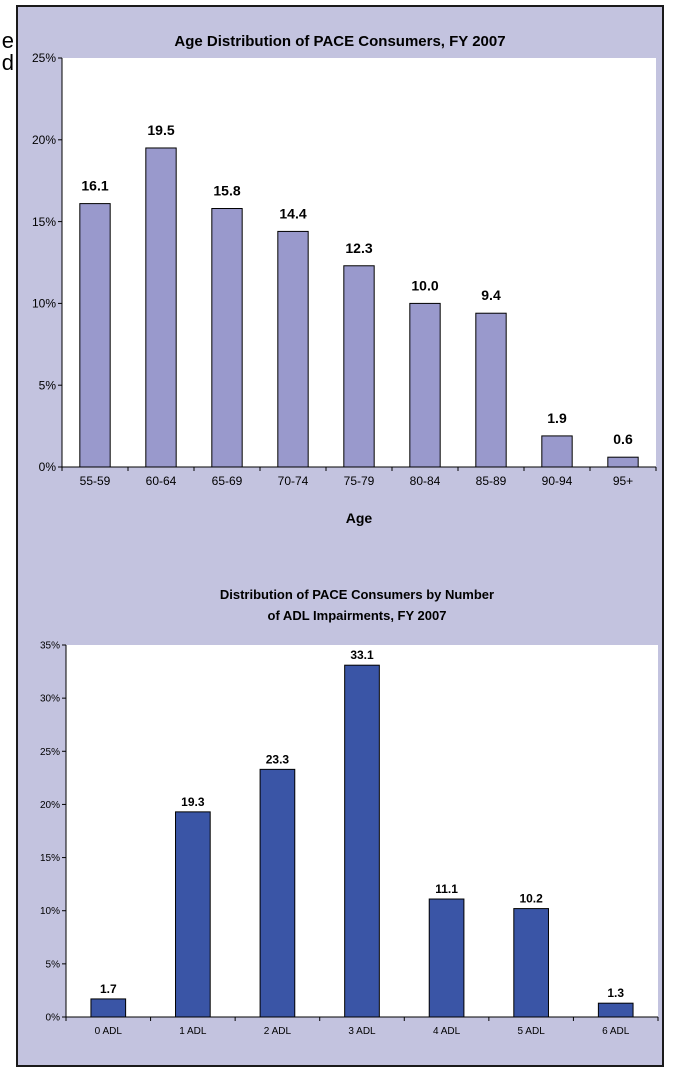 The width and height of the screenshot is (673, 1071). I want to click on bar-data-label: 33.1, so click(362, 655).